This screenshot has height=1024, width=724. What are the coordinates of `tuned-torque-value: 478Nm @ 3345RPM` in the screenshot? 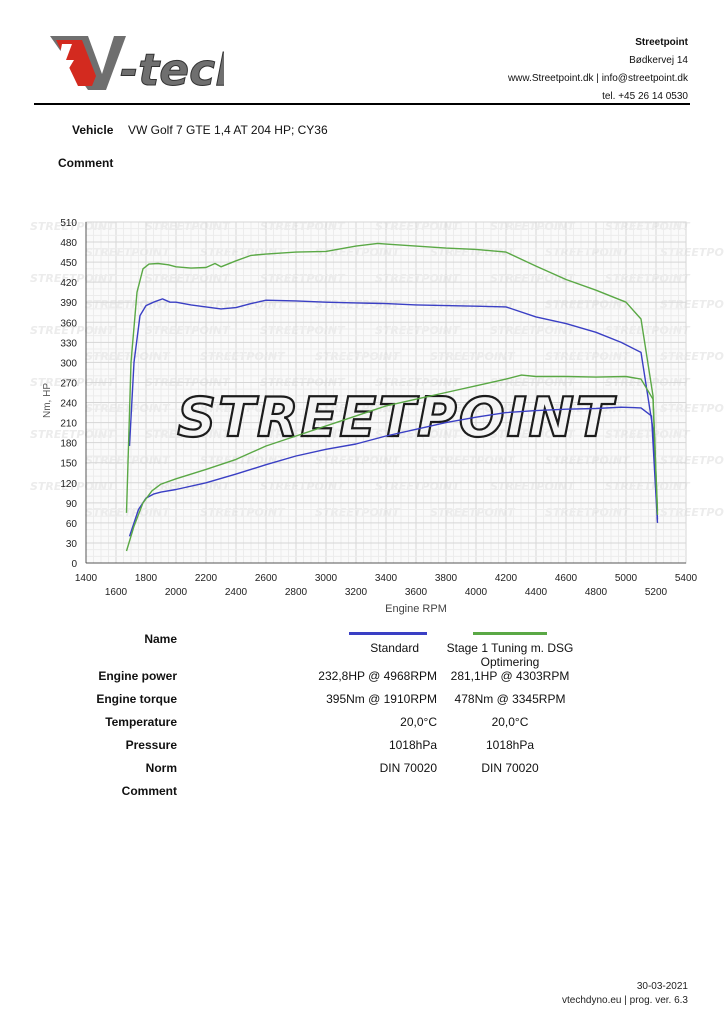 It's located at (510, 699).